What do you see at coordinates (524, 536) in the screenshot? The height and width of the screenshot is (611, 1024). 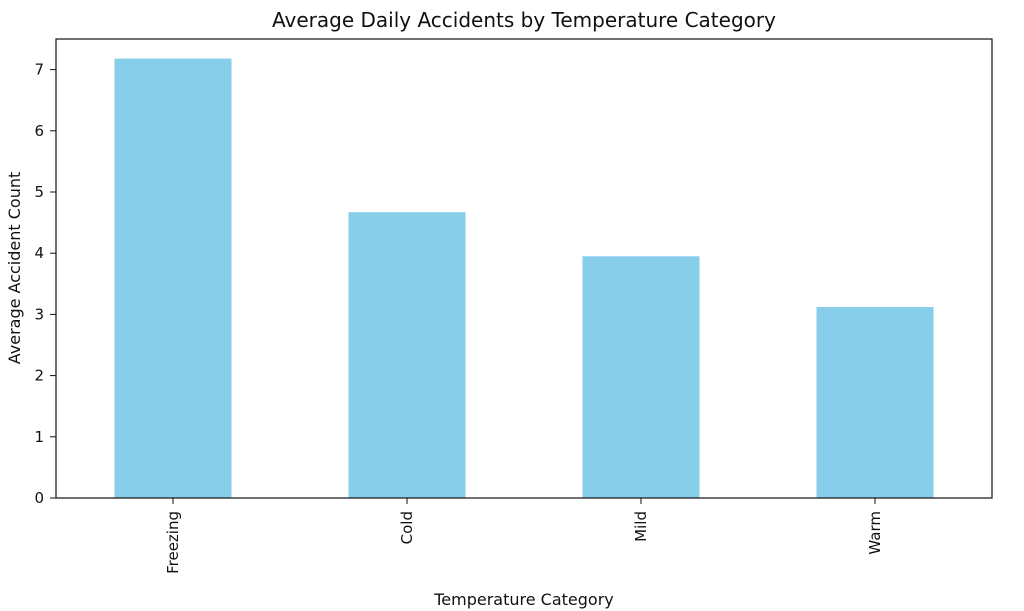 I see `x-axis-ticks: Freezing Cold Mild Warm` at bounding box center [524, 536].